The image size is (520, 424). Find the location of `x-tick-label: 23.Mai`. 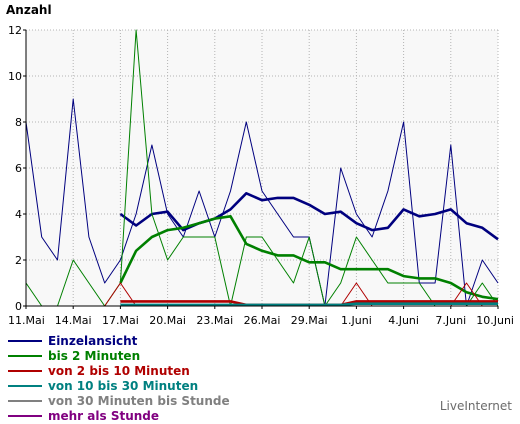

x-tick-label: 23.Mai is located at coordinates (214, 320).